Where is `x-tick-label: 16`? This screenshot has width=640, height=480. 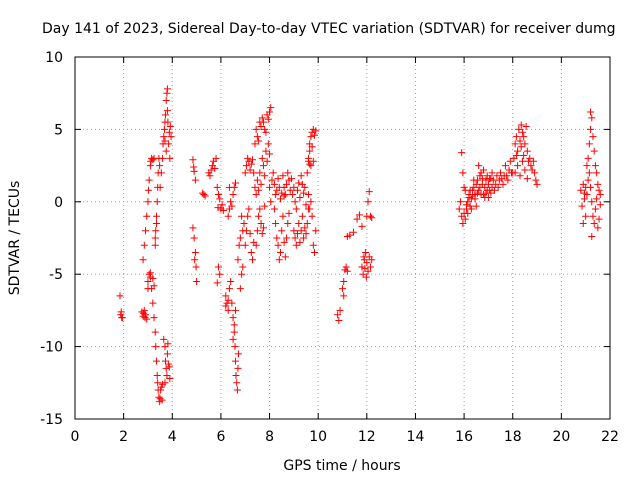
x-tick-label: 16 is located at coordinates (464, 437).